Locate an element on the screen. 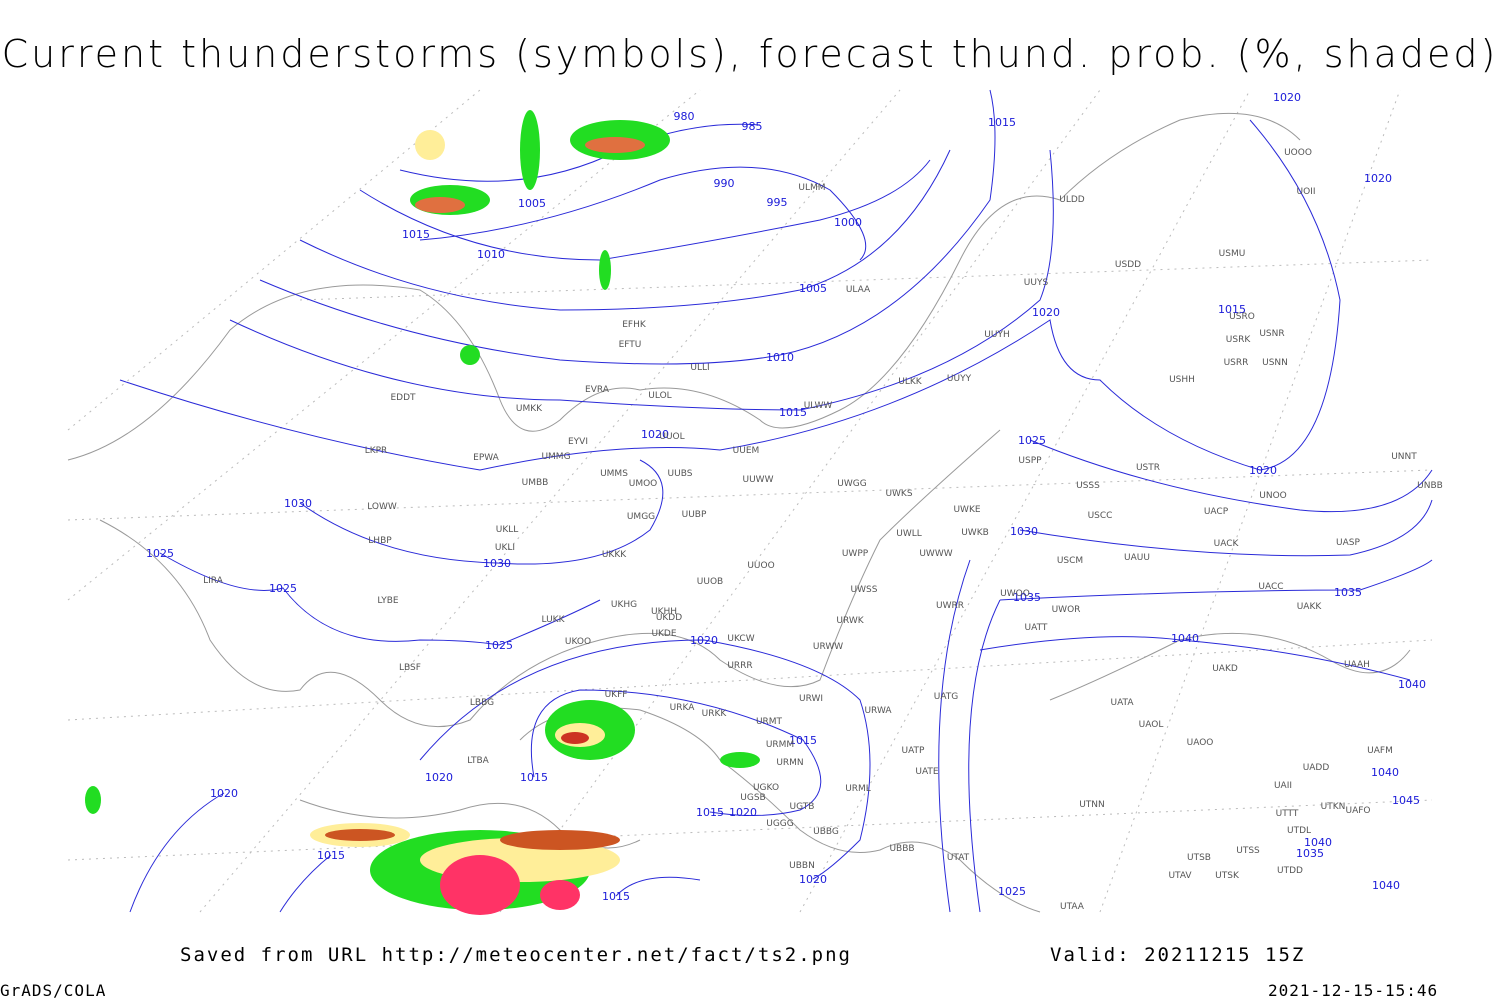 This screenshot has height=1000, width=1500. station-label: LKPR is located at coordinates (376, 451).